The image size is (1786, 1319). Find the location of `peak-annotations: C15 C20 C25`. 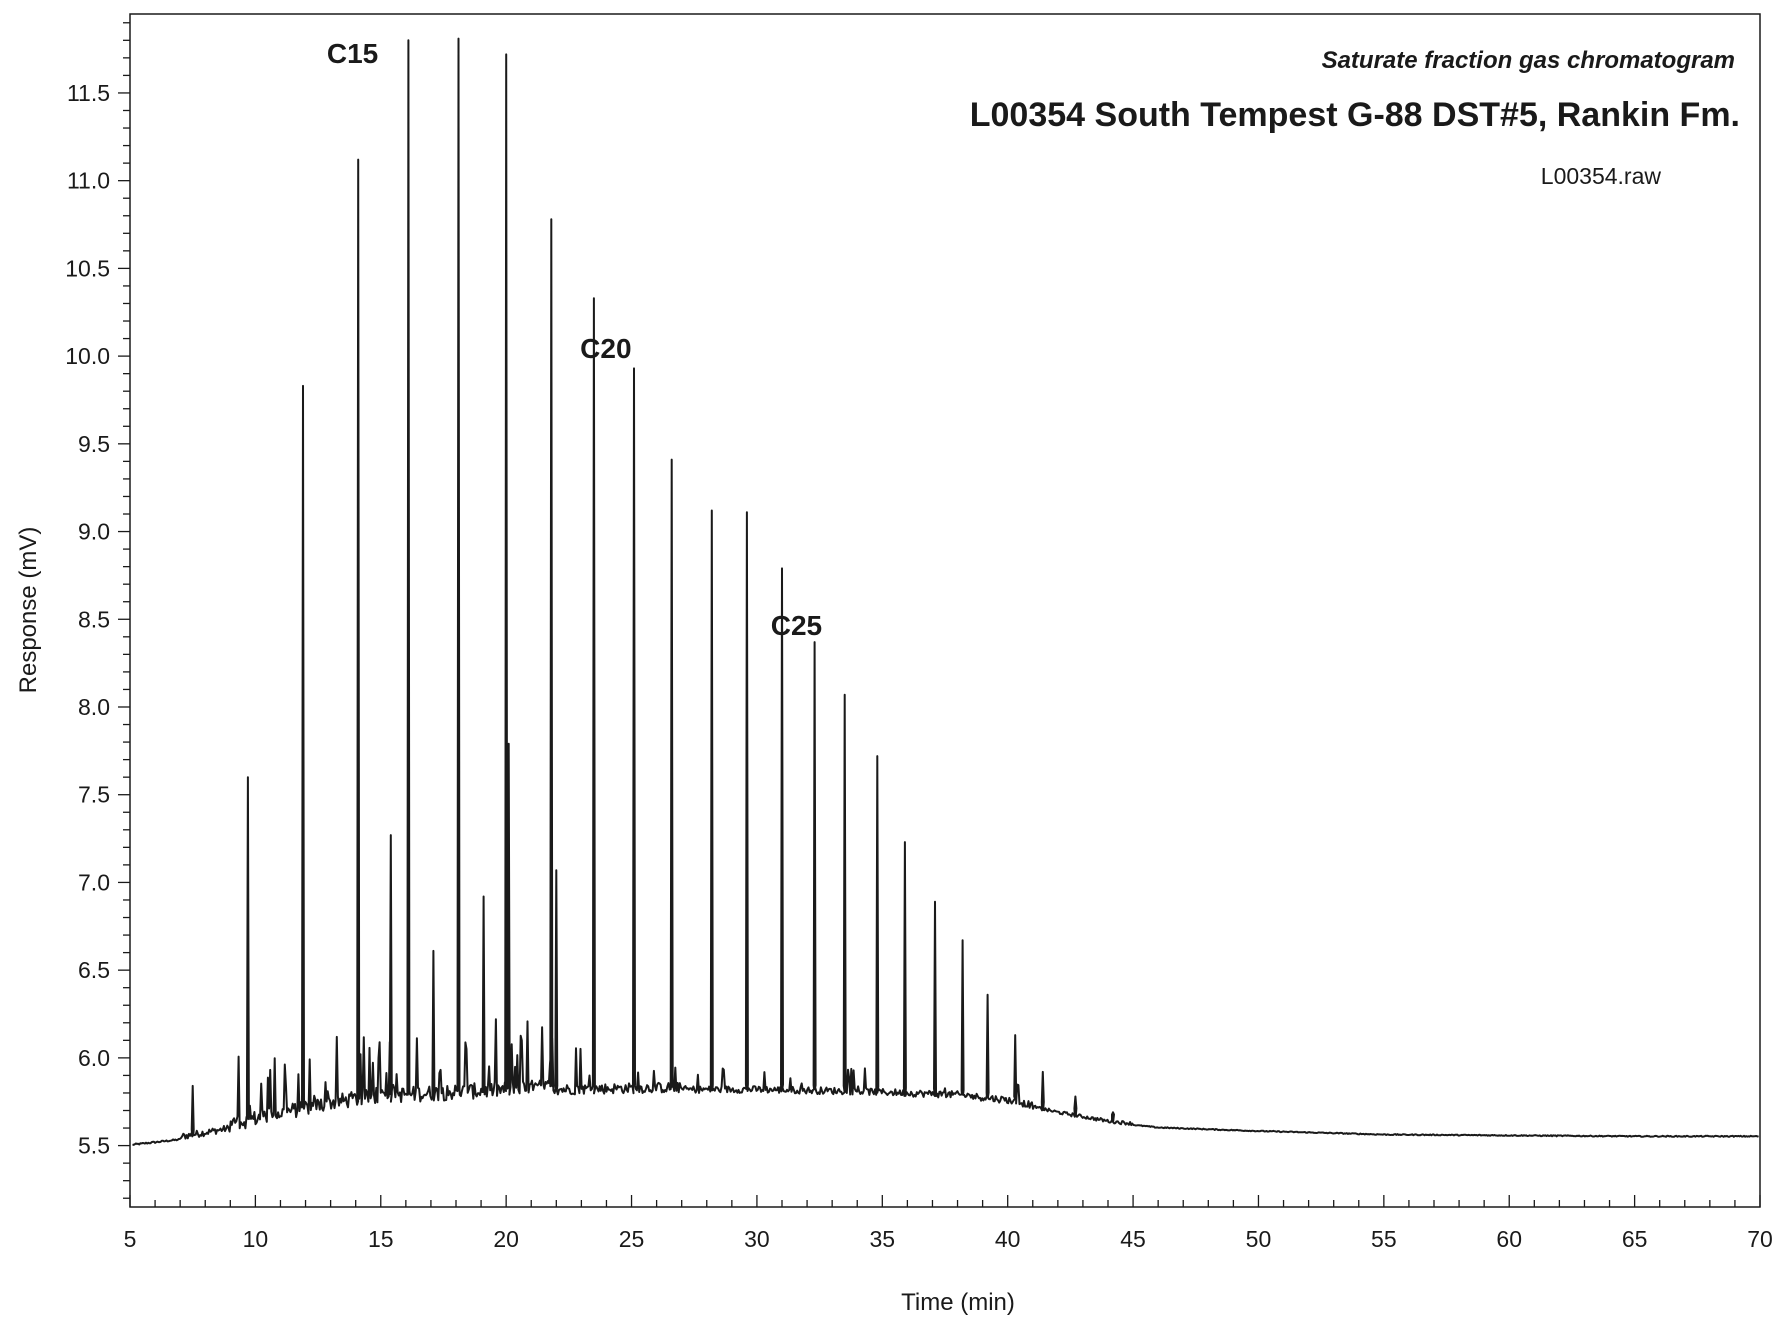

peak-annotations: C15 C20 C25 is located at coordinates (574, 339).